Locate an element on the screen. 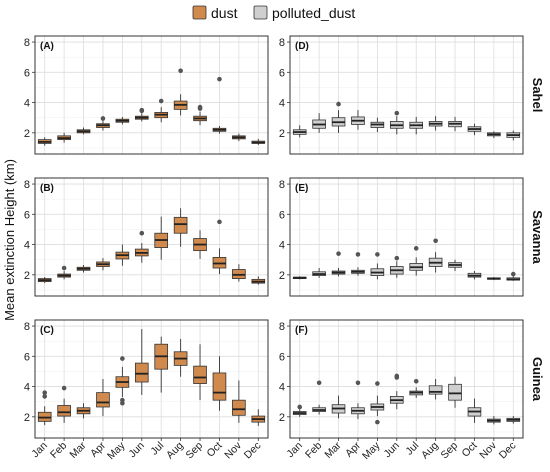  box-jan is located at coordinates (44, 141).